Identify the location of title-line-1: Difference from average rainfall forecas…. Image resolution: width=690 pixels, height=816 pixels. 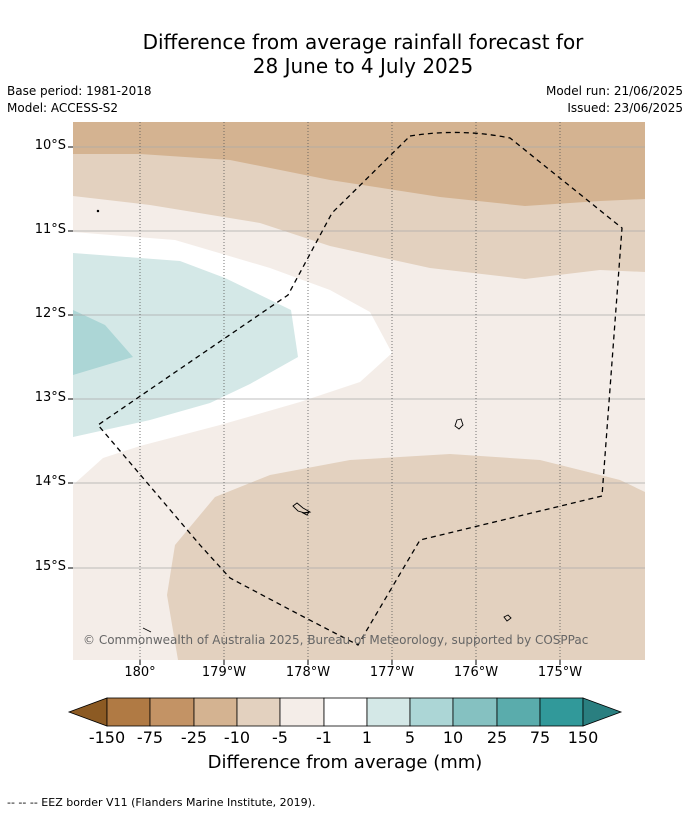
(363, 42).